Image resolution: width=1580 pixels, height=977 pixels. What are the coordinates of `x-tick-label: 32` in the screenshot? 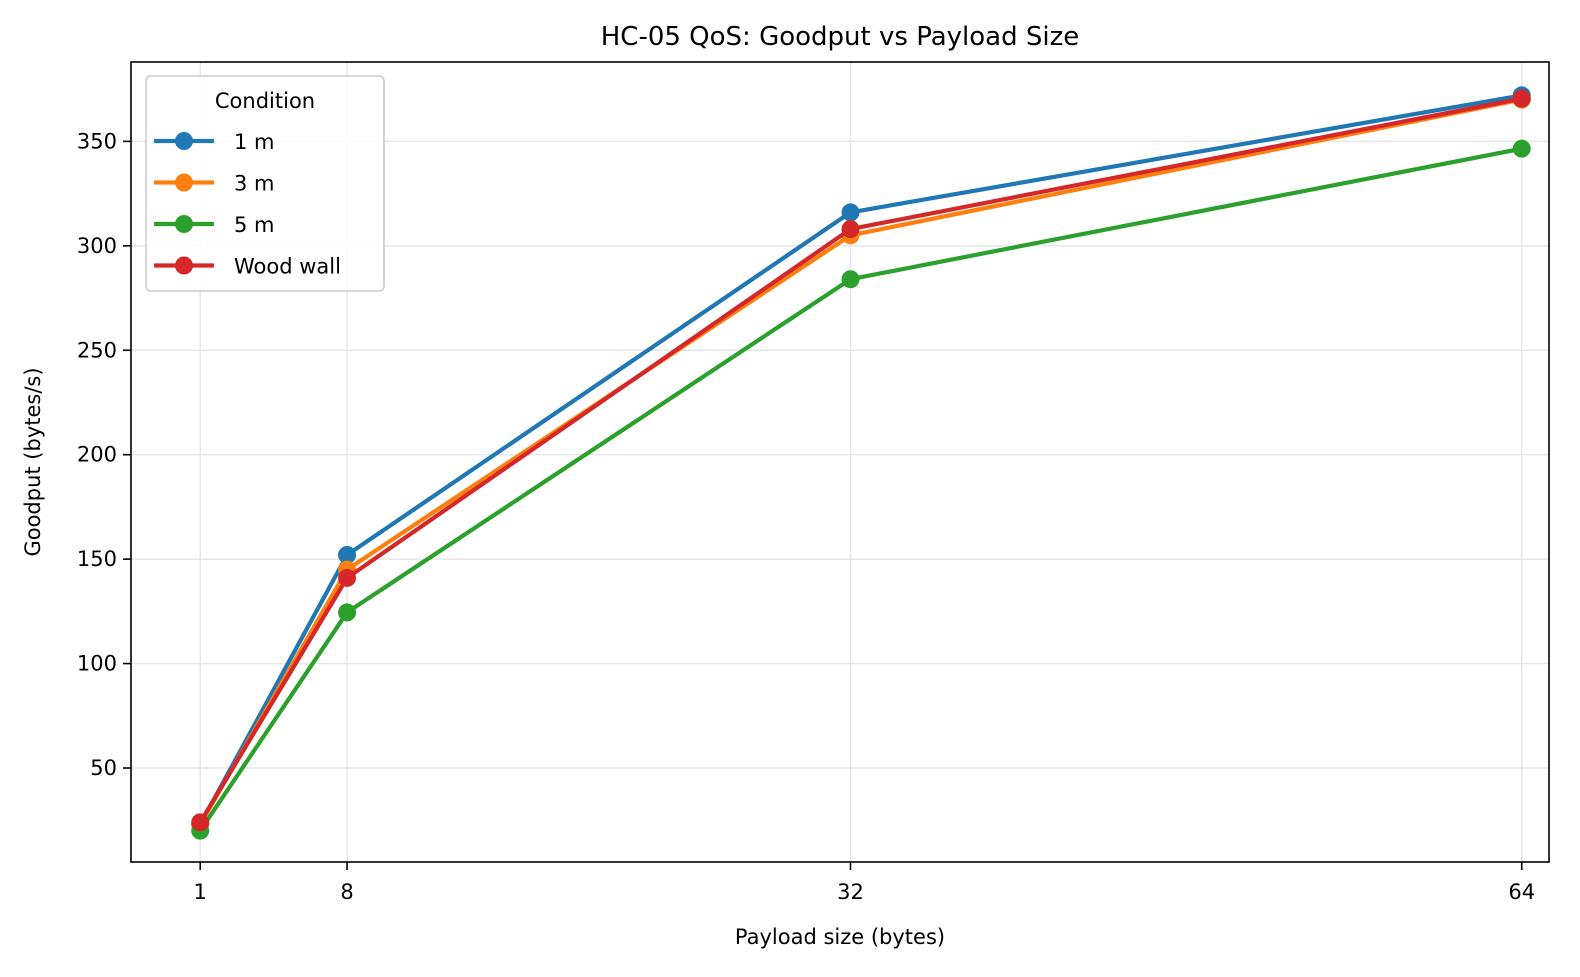 It's located at (850, 892).